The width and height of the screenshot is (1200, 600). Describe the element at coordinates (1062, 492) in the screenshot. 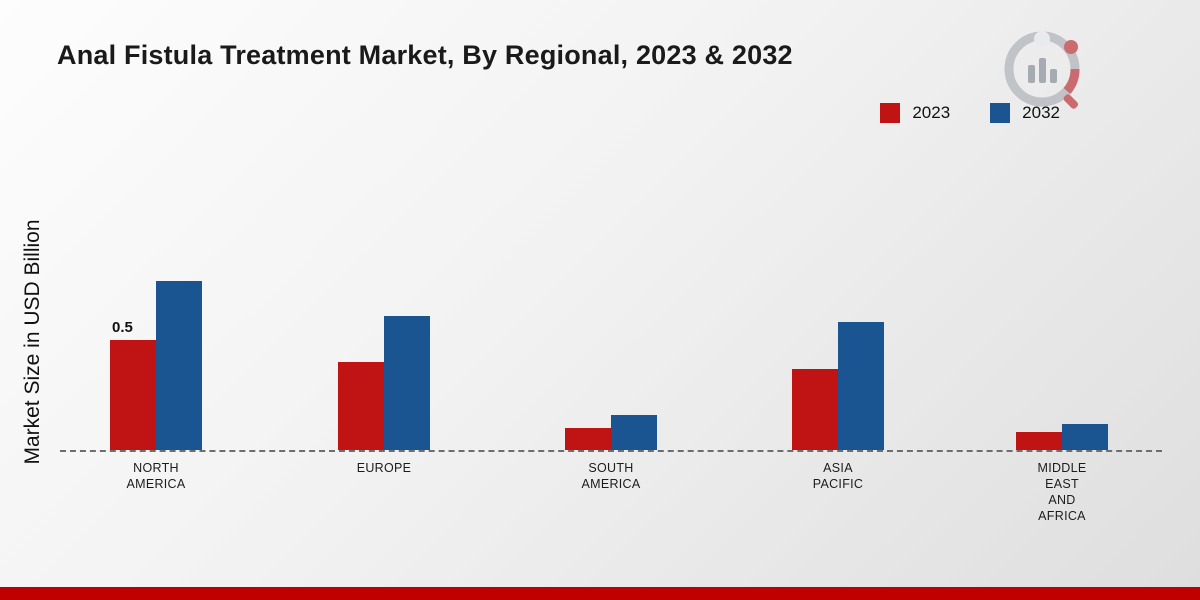

I see `x-axis-label-middle-east-and-africa: MIDDLE EAST AND AFRICA` at that location.